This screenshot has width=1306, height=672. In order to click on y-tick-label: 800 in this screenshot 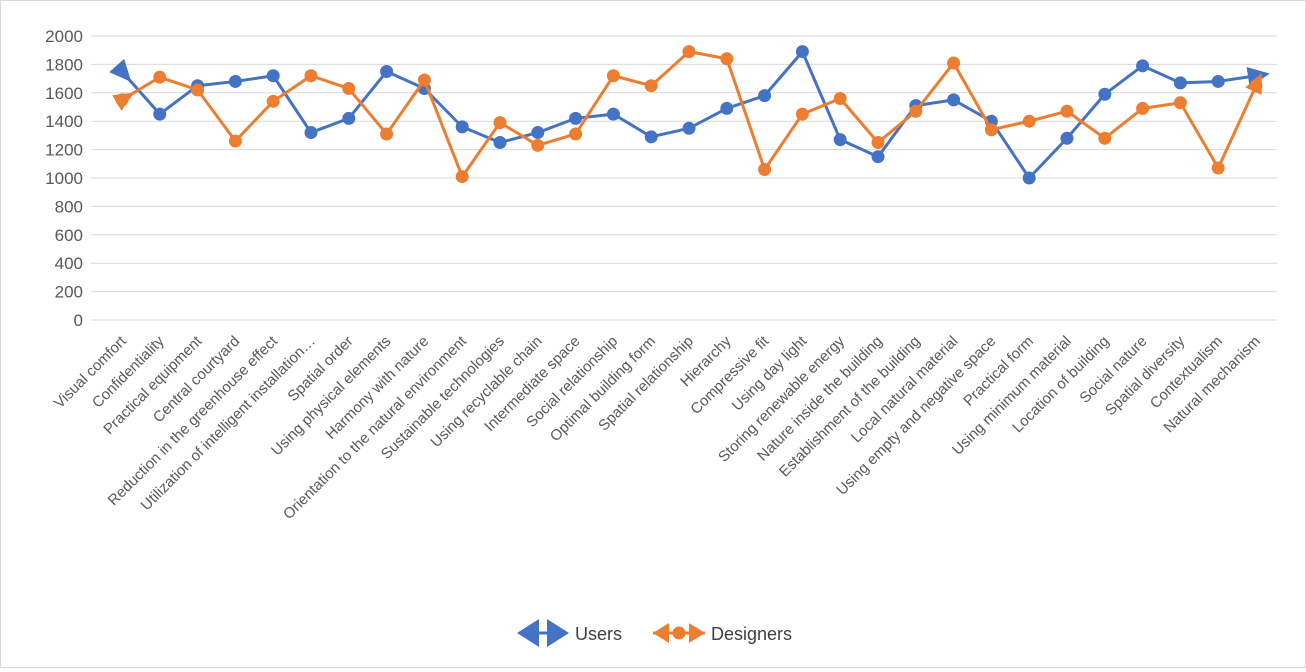, I will do `click(69, 206)`.